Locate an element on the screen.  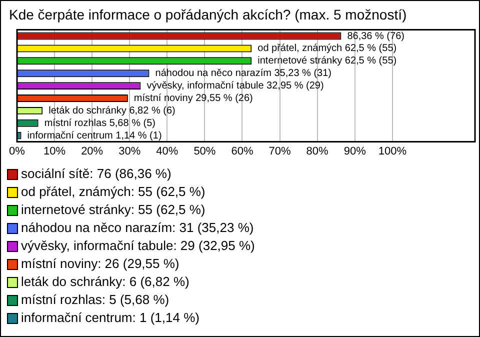
data-label: náhodou na něco narazím 35,23 % (31) is located at coordinates (243, 74).